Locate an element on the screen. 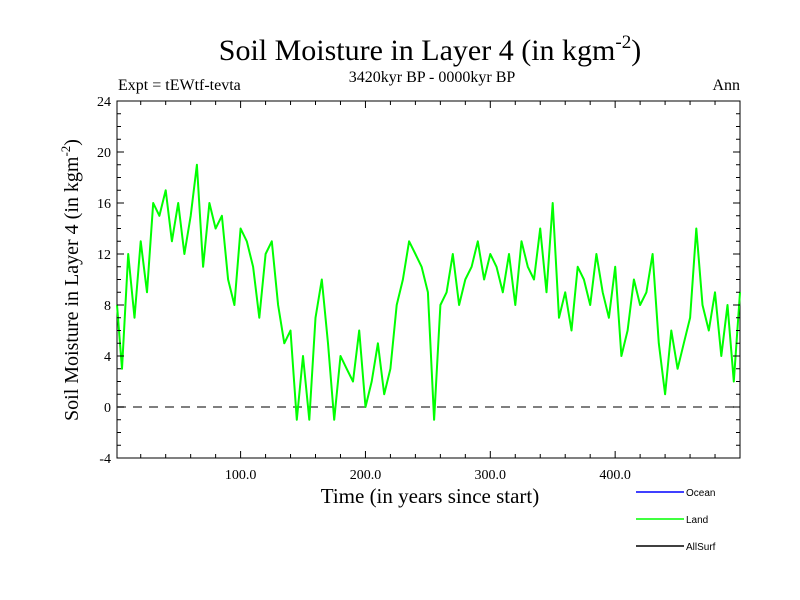 The height and width of the screenshot is (600, 800). legend-label-allsurf: AllSurf is located at coordinates (701, 547).